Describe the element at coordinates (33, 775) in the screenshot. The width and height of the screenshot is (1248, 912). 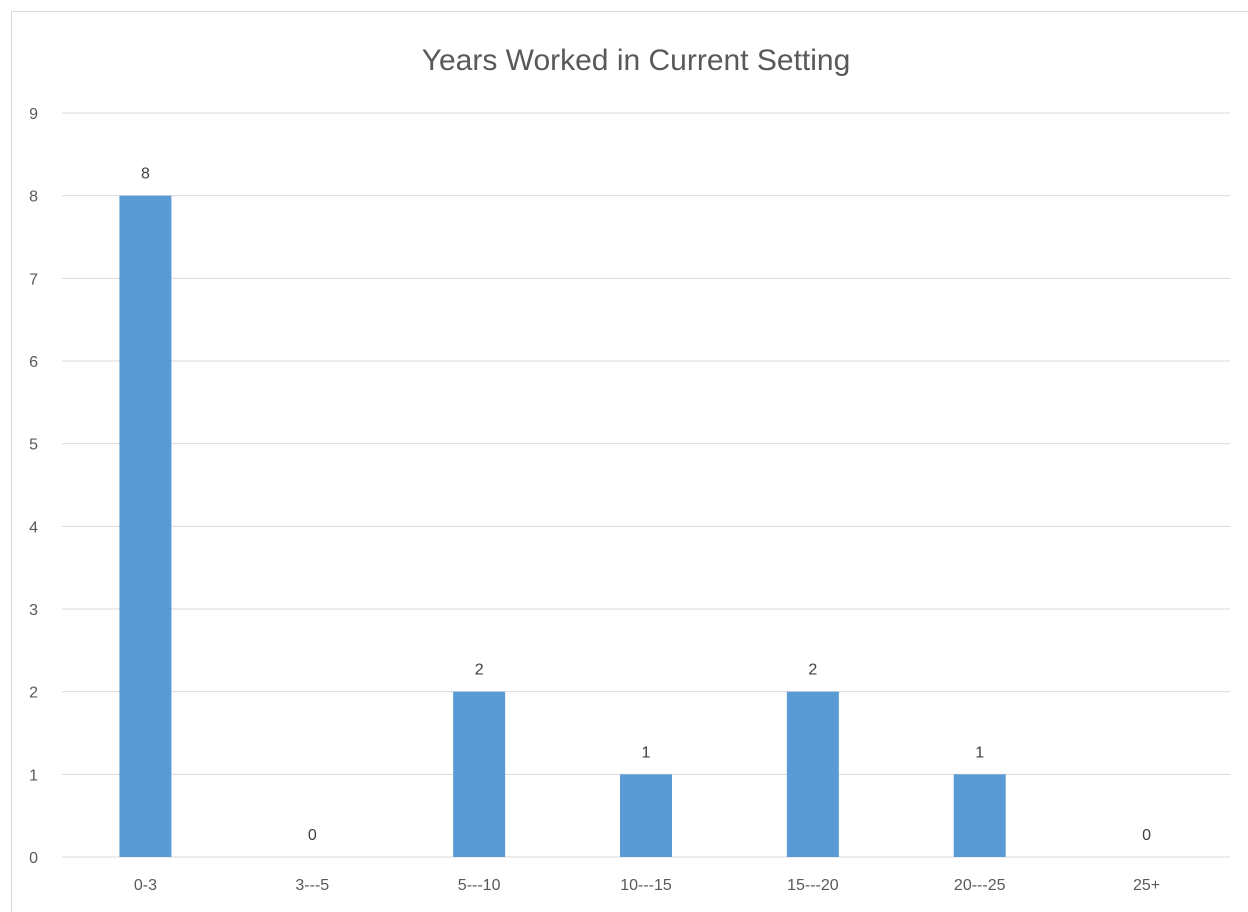
I see `y-tick-label: 1` at that location.